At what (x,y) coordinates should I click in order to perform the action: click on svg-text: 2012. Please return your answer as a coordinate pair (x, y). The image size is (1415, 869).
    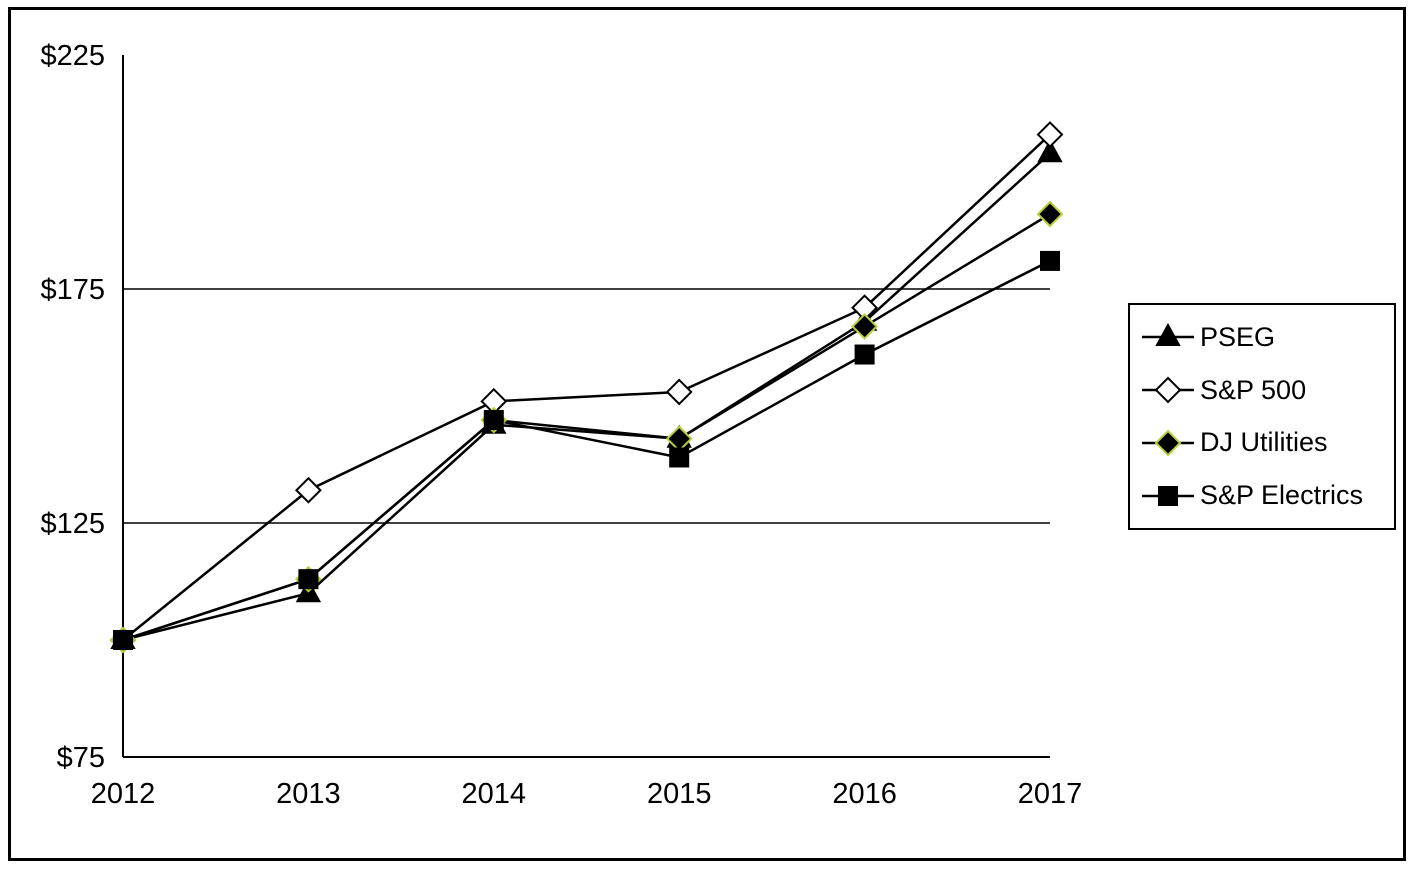
    Looking at the image, I should click on (123, 794).